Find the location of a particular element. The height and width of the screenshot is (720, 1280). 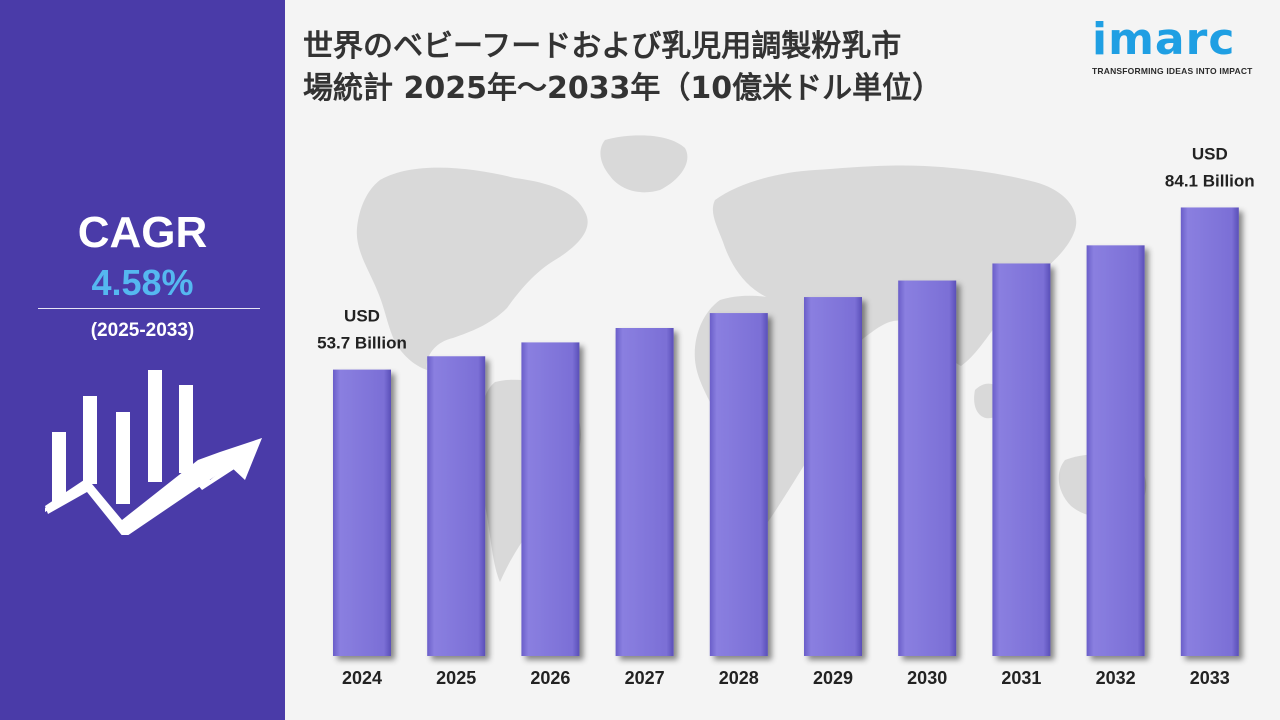

x-tick-label: 2032 is located at coordinates (1116, 678).